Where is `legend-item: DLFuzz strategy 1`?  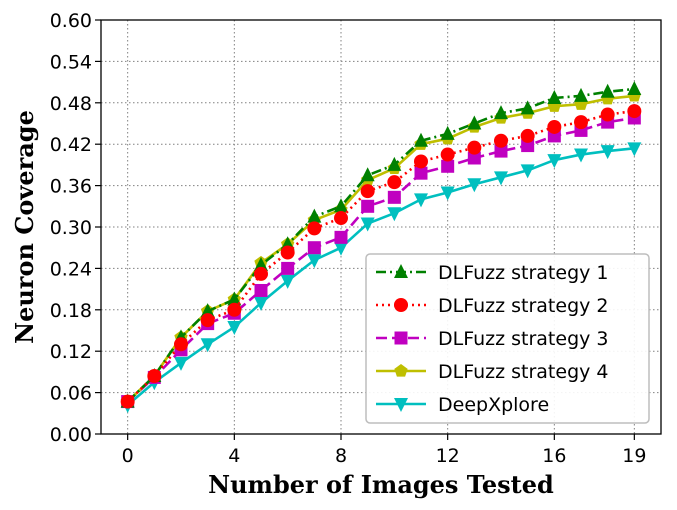
legend-item: DLFuzz strategy 1 is located at coordinates (492, 273).